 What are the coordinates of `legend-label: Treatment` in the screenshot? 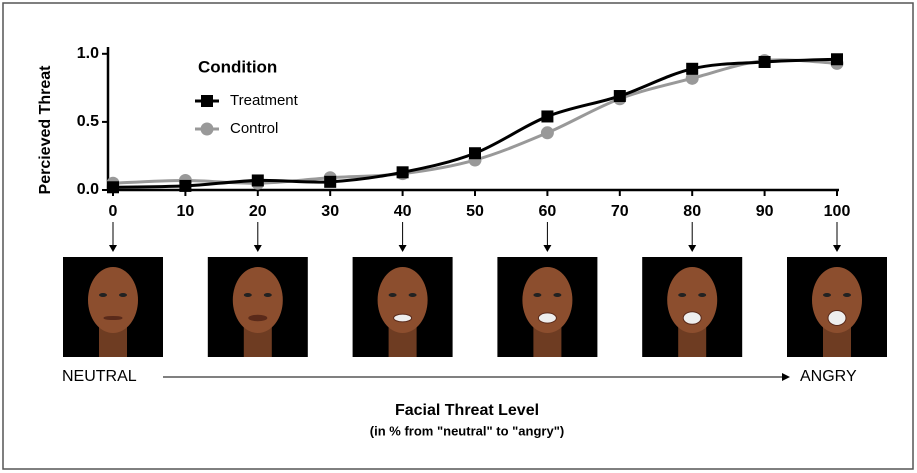 It's located at (264, 100).